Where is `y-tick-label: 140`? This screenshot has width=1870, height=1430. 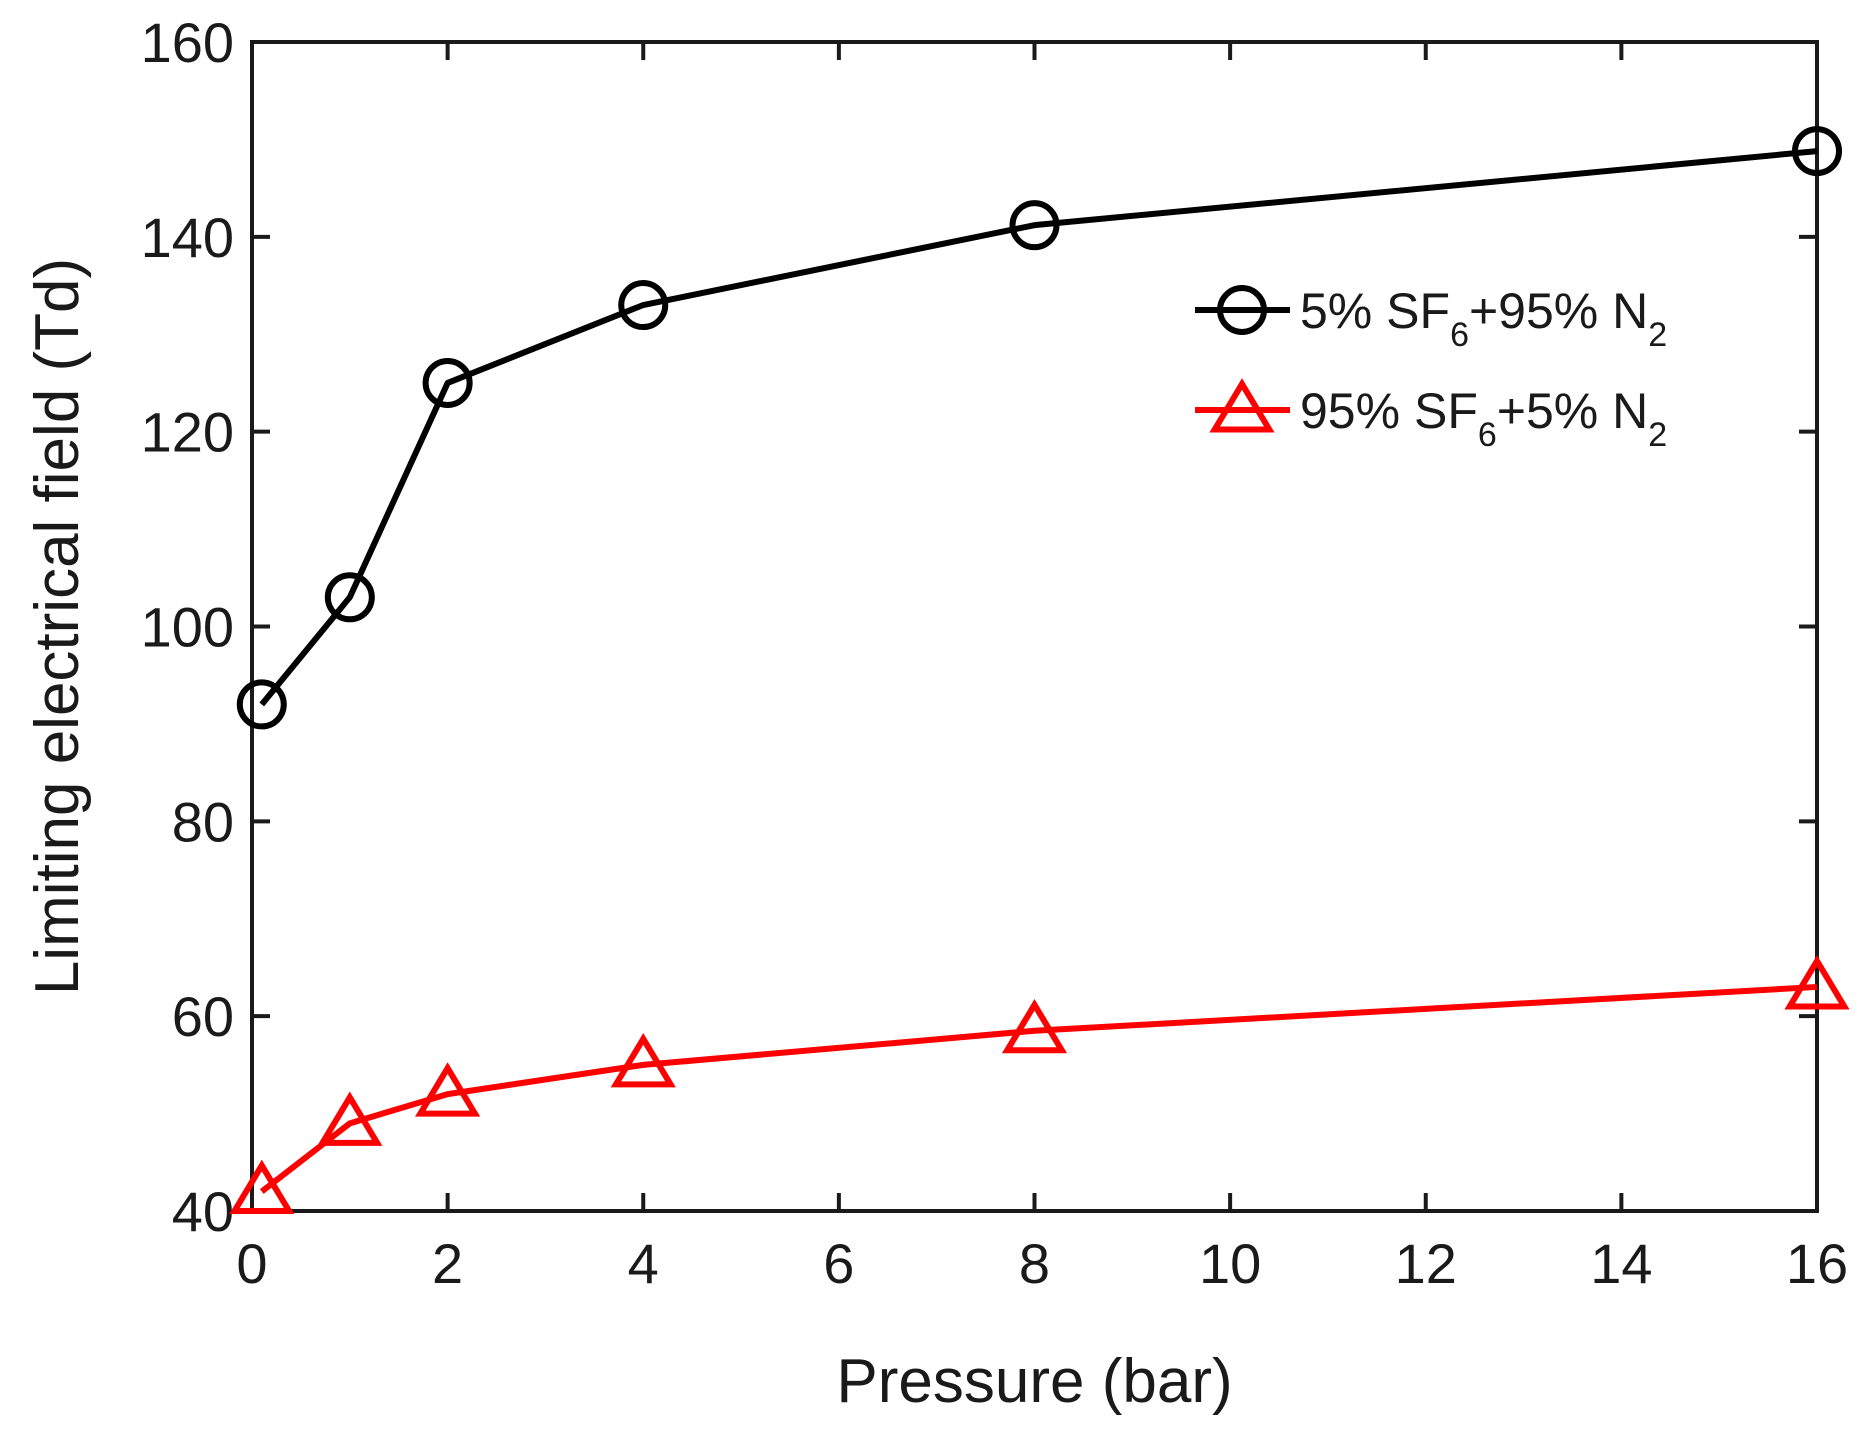
y-tick-label: 140 is located at coordinates (187, 237).